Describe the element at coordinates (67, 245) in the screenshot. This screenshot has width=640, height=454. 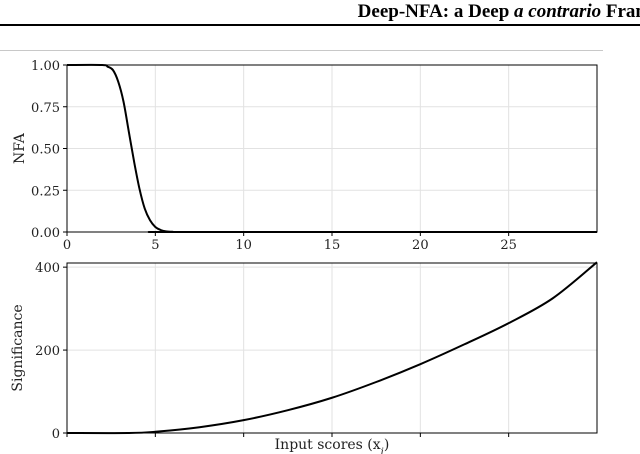
I see `x-tick-label: 0` at that location.